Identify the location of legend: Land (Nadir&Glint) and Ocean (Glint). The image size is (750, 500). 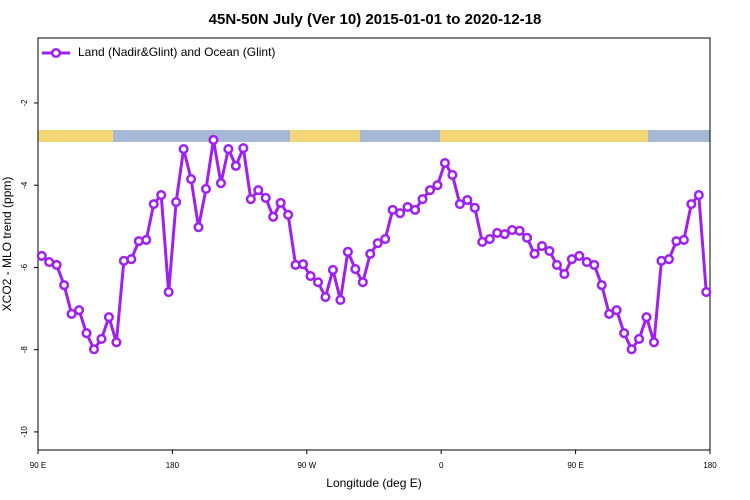
(158, 52).